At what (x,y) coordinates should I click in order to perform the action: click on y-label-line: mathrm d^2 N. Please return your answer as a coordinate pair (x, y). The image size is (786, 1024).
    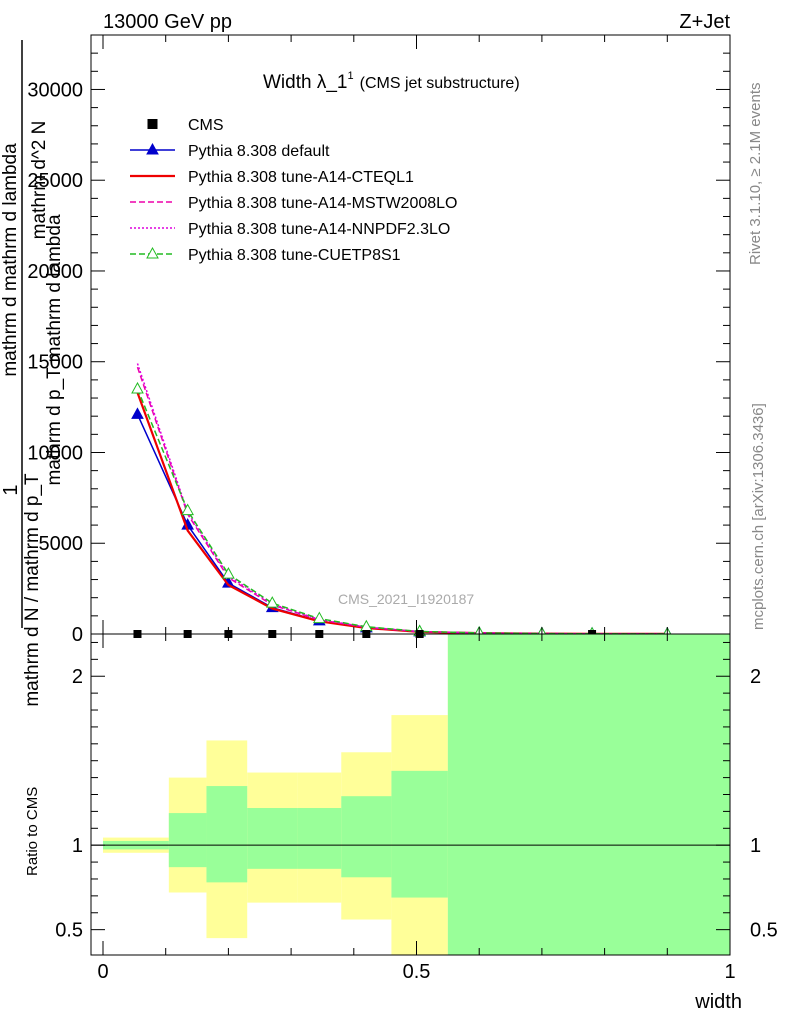
    Looking at the image, I should click on (39, 180).